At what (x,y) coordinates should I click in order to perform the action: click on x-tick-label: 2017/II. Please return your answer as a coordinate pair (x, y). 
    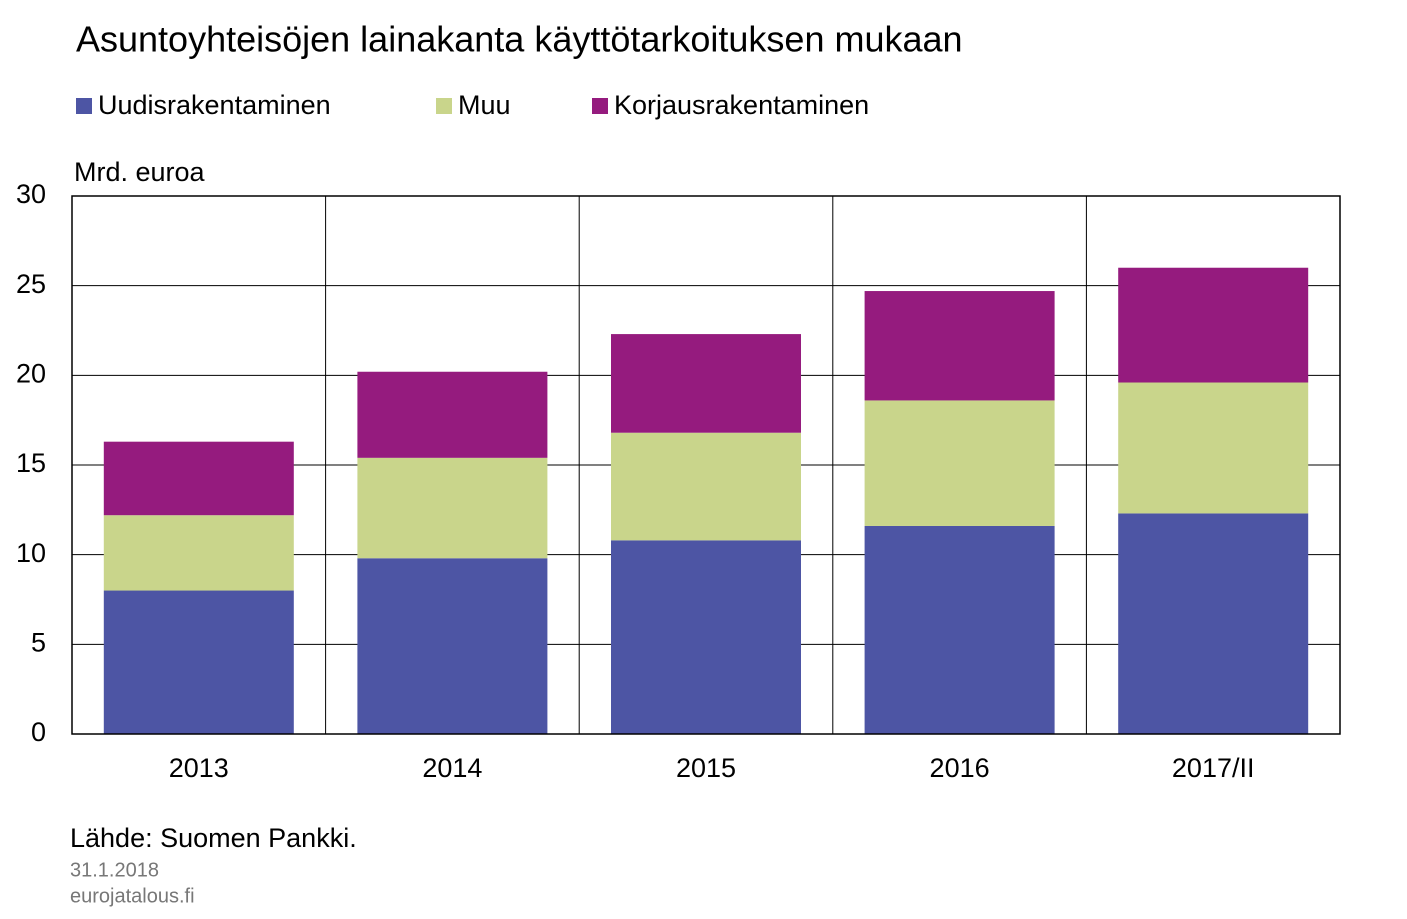
    Looking at the image, I should click on (1213, 768).